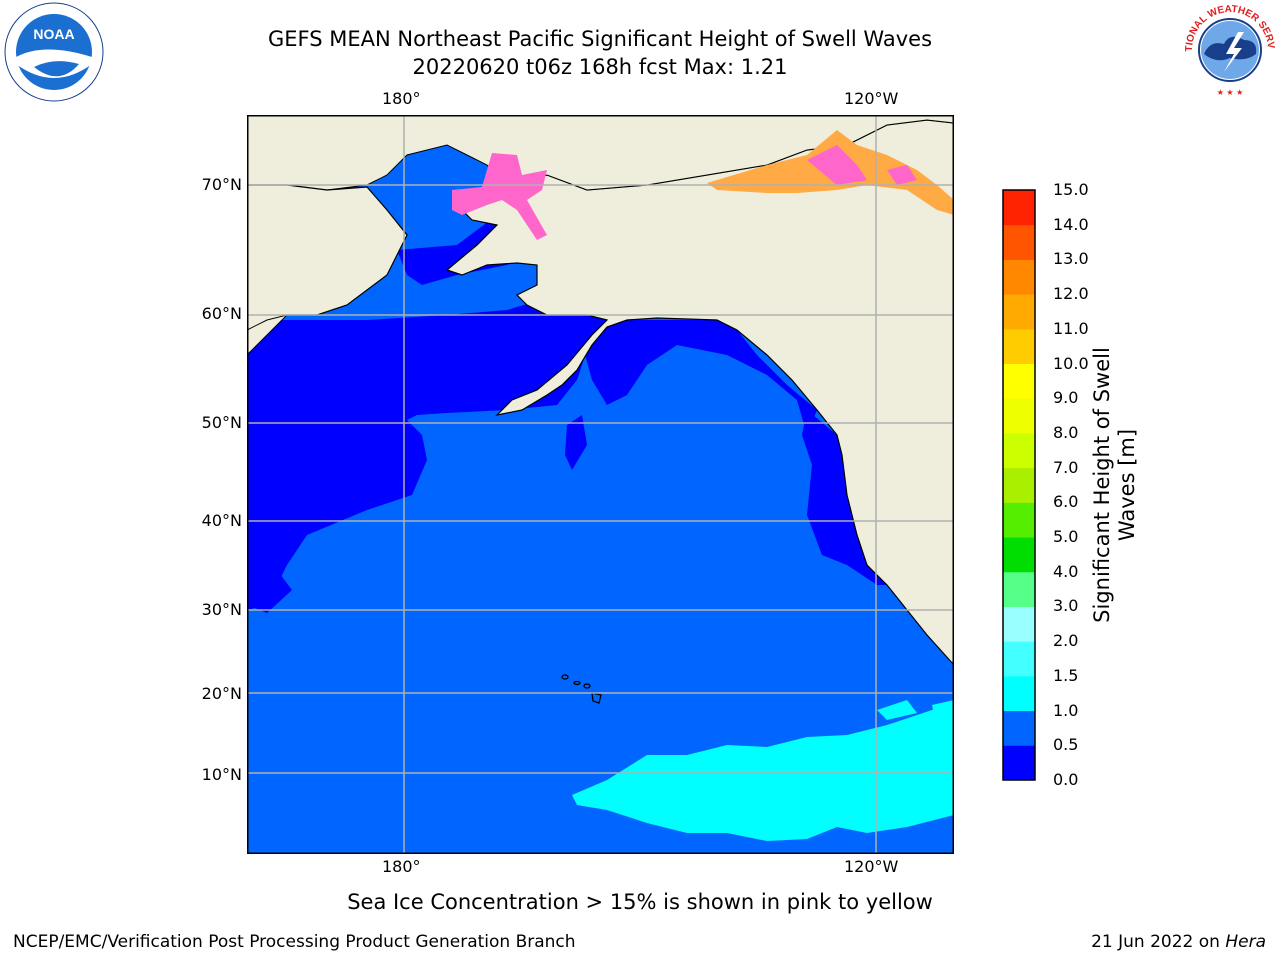 The image size is (1280, 960). What do you see at coordinates (1245, 942) in the screenshot?
I see `footer-host: Hera` at bounding box center [1245, 942].